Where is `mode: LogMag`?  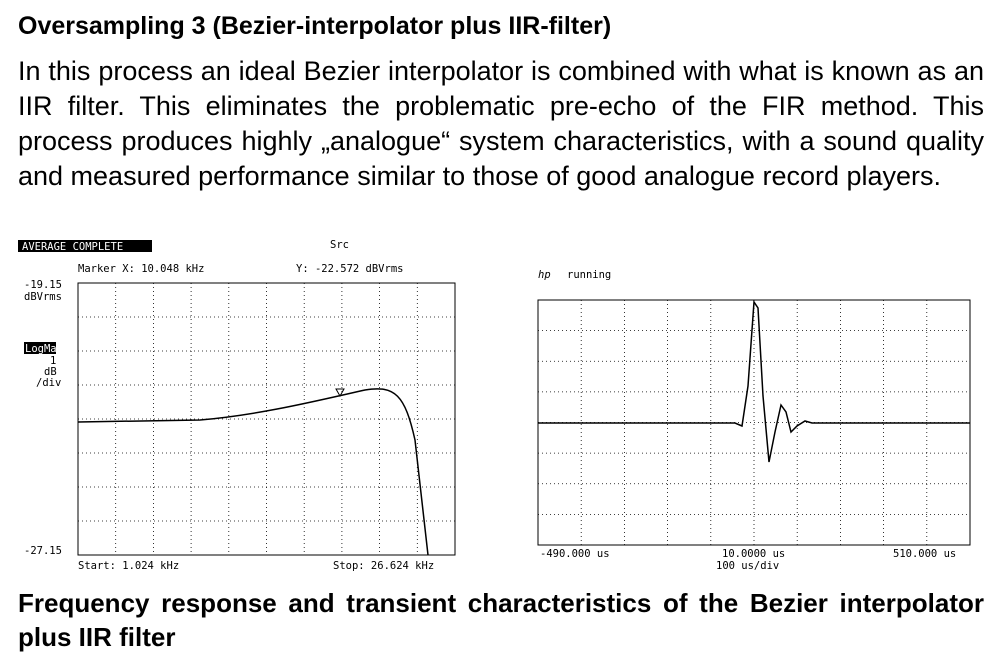
mode: LogMag is located at coordinates (44, 349).